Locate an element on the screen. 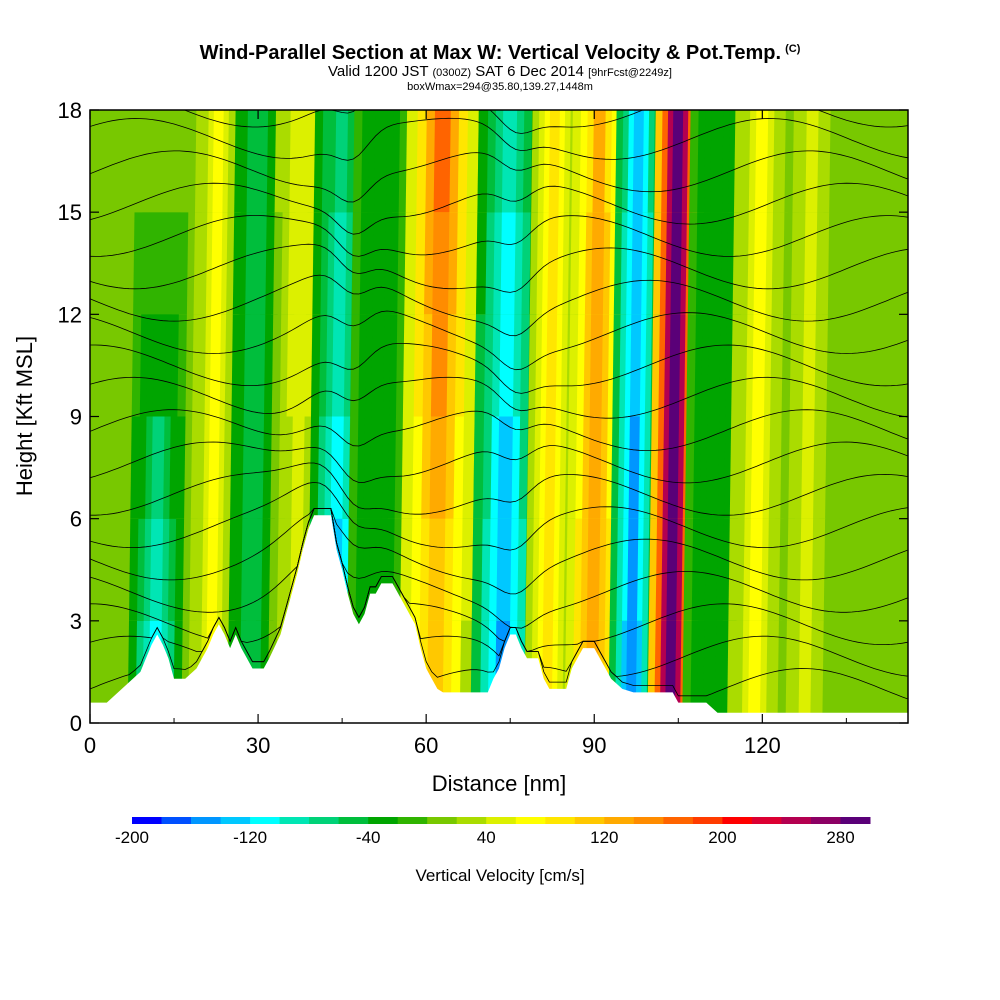 Image resolution: width=1000 pixels, height=1000 pixels. subtitle-valid: Valid 1200 JST is located at coordinates (378, 71).